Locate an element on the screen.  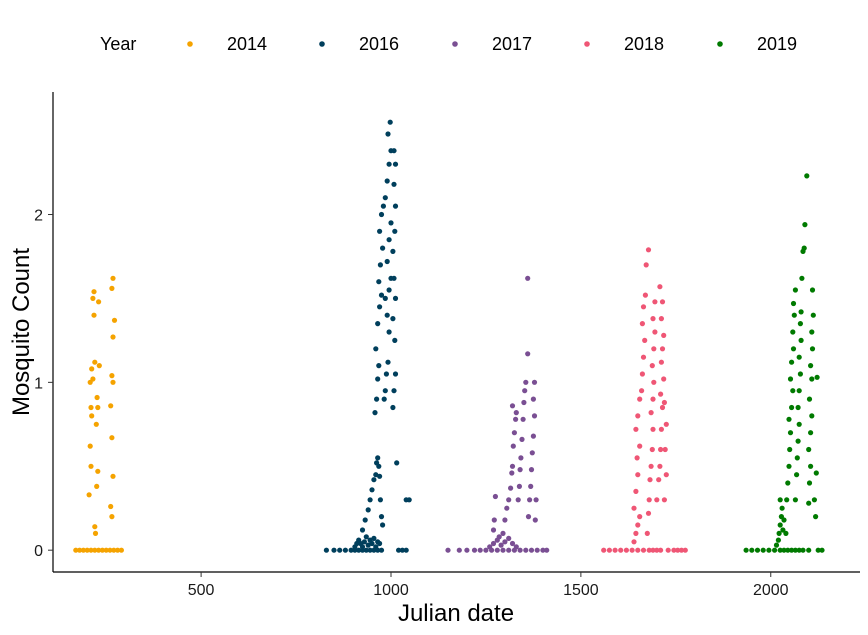
legend-item-2017: 2017 is located at coordinates (492, 44).